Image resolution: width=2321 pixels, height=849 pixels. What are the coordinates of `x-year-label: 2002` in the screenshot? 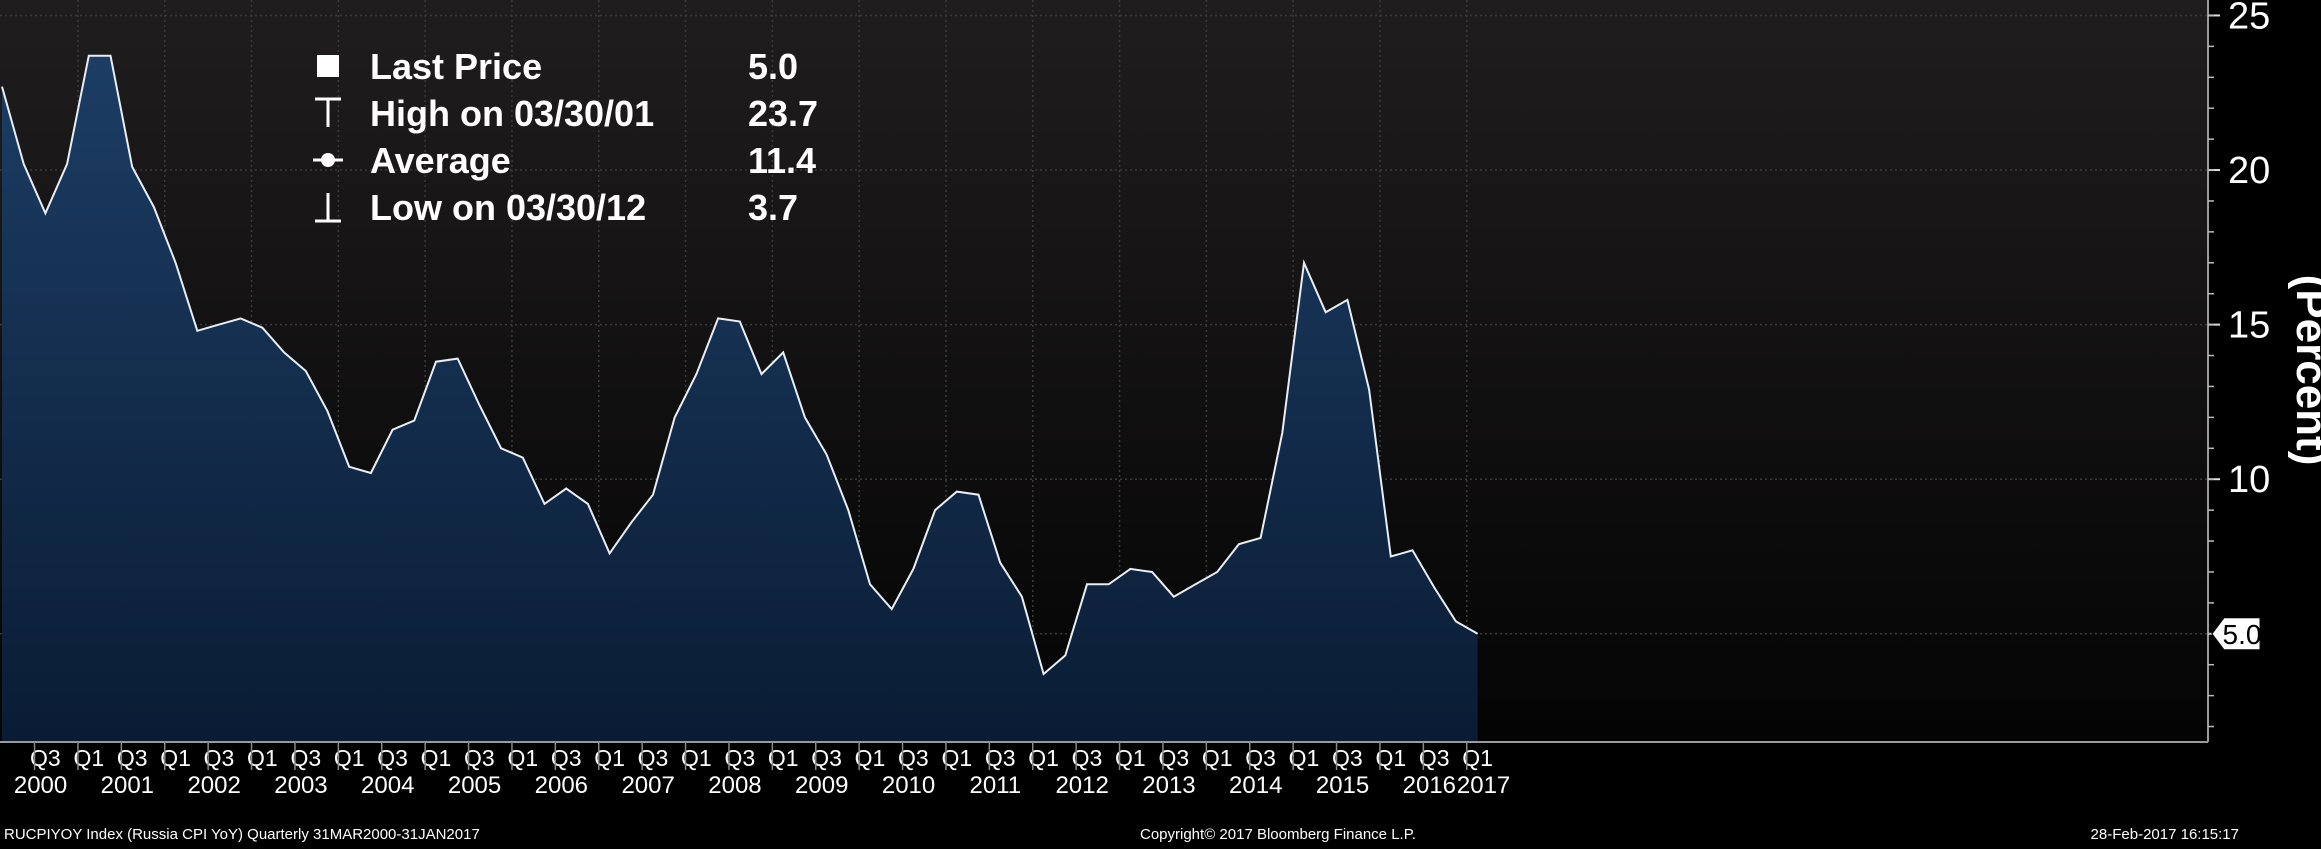 It's located at (213, 785).